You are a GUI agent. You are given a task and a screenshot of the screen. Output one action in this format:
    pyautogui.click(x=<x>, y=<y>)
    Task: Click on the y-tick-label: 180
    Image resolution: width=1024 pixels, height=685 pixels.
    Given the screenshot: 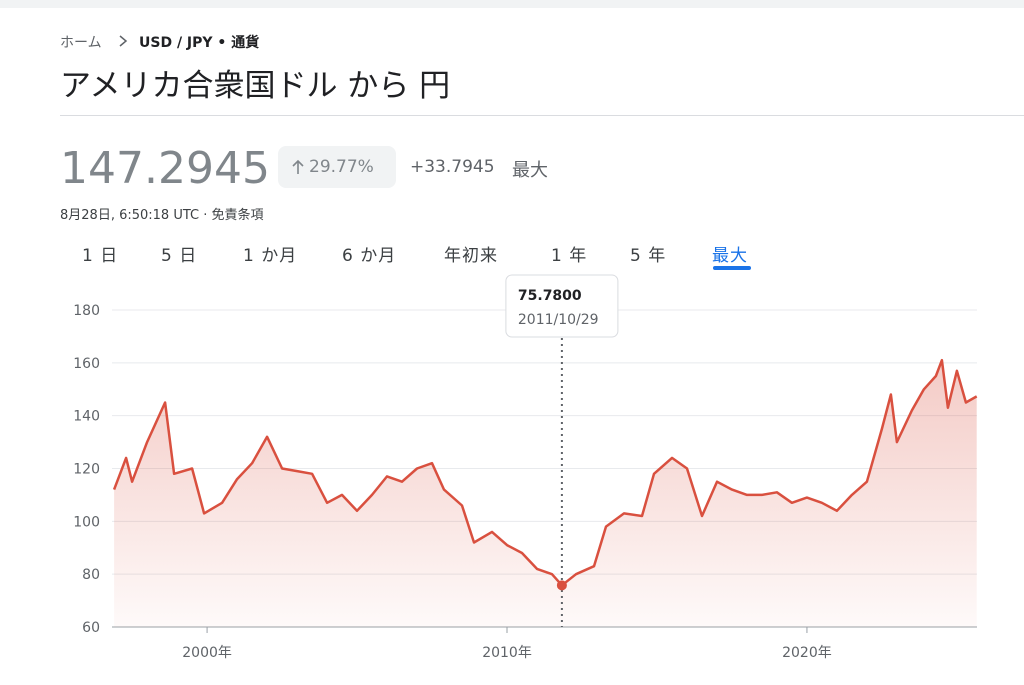 What is the action you would take?
    pyautogui.click(x=86, y=311)
    